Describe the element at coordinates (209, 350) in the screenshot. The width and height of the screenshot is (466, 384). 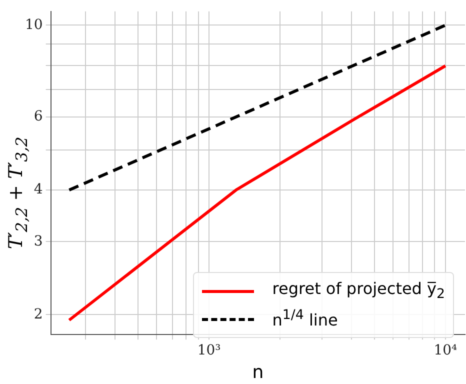
I see `x-tick-label: 10³` at that location.